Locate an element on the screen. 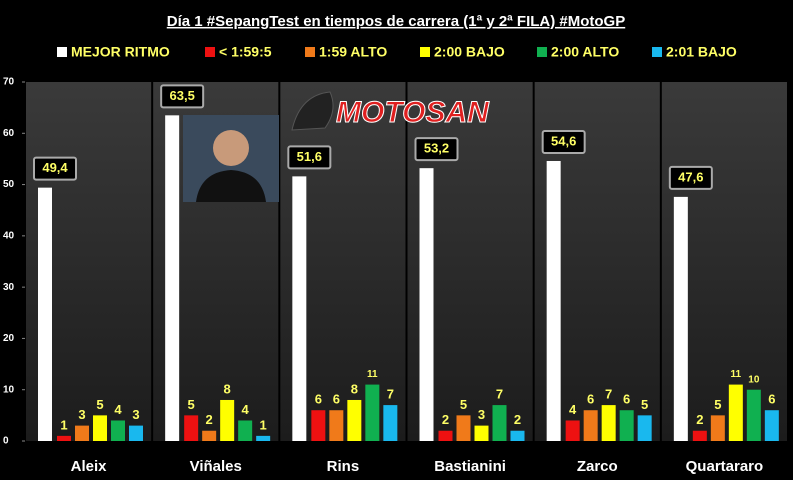 This screenshot has height=480, width=793. legend-label: 1:59 ALTO is located at coordinates (353, 52).